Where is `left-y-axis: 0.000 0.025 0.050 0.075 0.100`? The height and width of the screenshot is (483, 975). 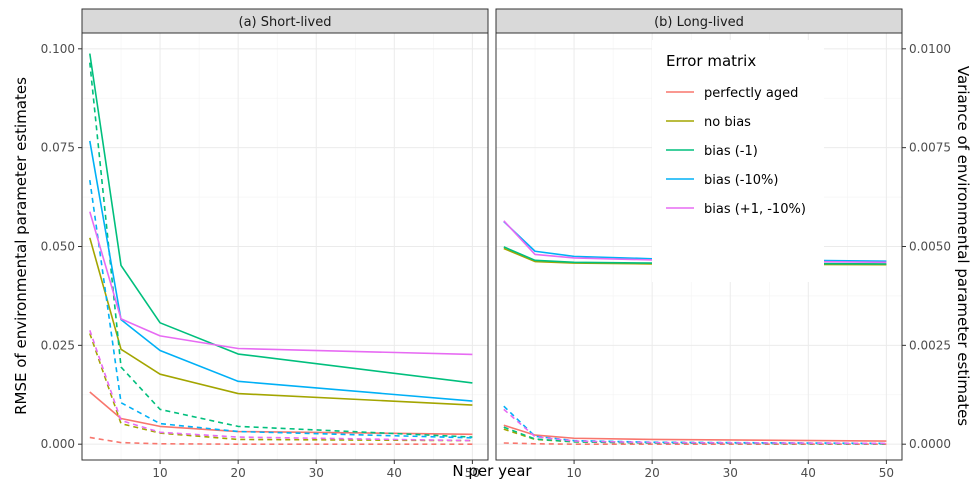
left-y-axis: 0.000 0.025 0.050 0.075 0.100 is located at coordinates (61, 246).